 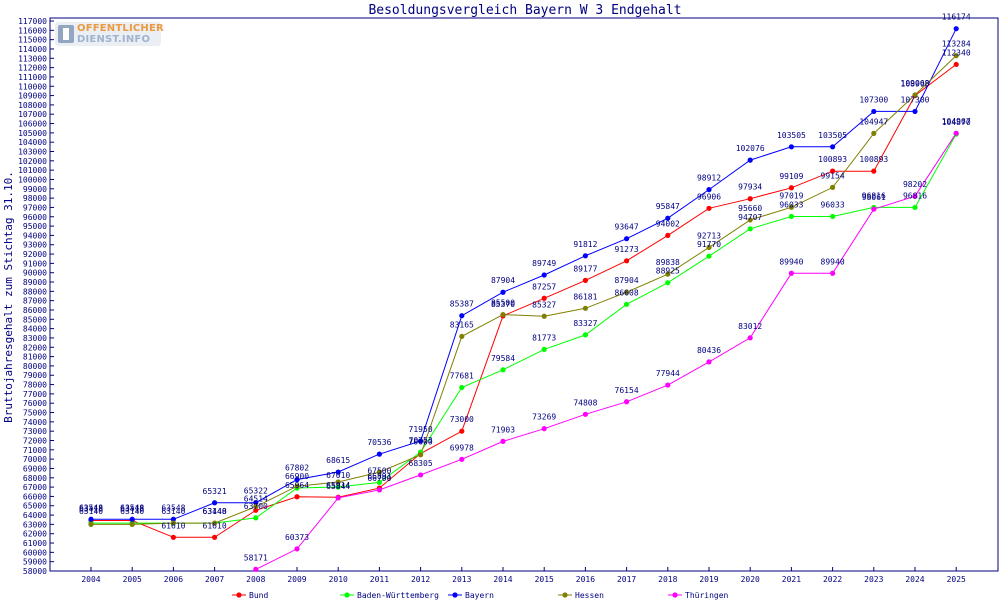 What do you see at coordinates (256, 491) in the screenshot?
I see `data-label: 65322` at bounding box center [256, 491].